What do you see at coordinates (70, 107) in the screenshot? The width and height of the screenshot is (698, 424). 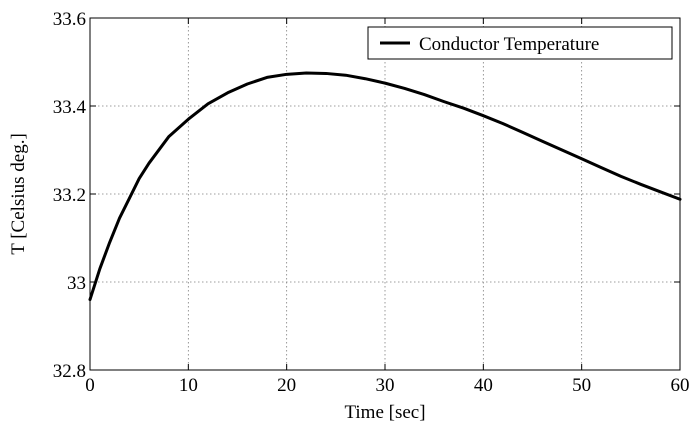 I see `y-tick-label: 33.4` at bounding box center [70, 107].